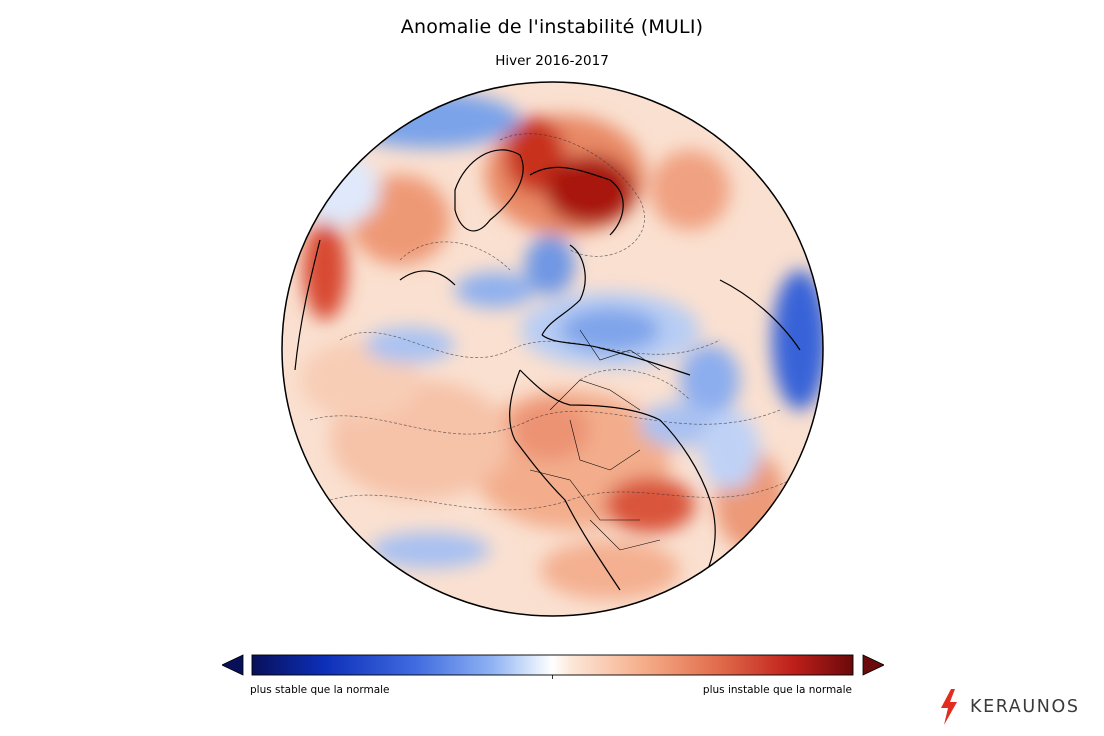 Image resolution: width=1104 pixels, height=736 pixels. Describe the element at coordinates (552, 27) in the screenshot. I see `map-title: Anomalie de l'instabilité (MULI)` at that location.